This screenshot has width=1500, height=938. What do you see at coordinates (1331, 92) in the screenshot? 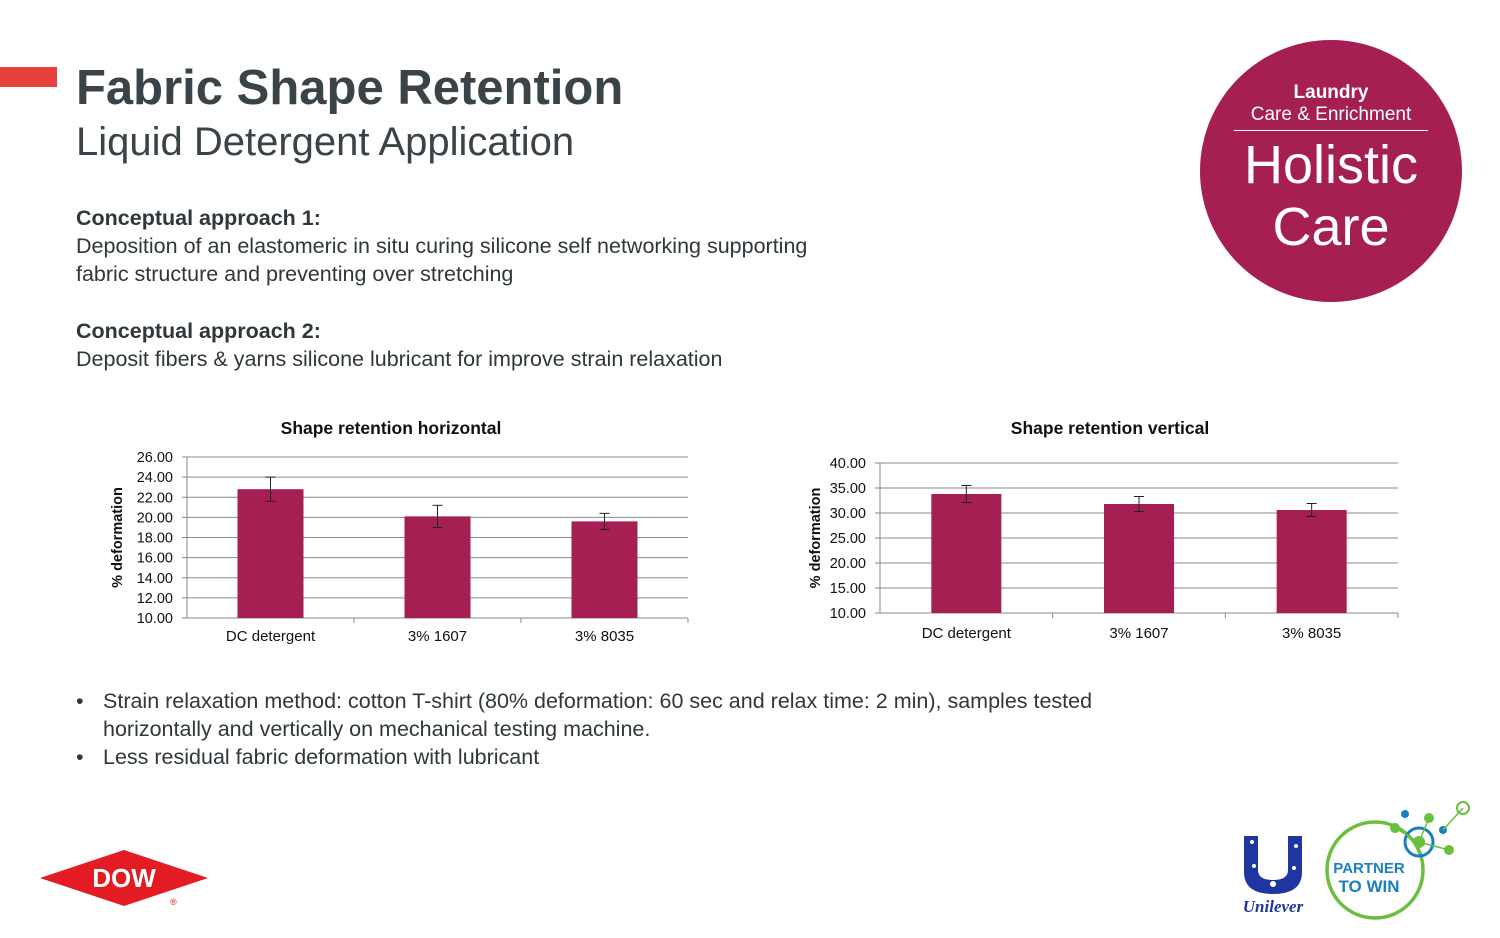
I see `badge-line-1: Laundry` at bounding box center [1331, 92].